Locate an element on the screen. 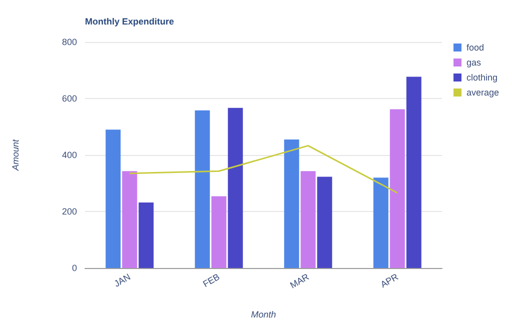 The height and width of the screenshot is (329, 512). x-axis-title: Month is located at coordinates (263, 315).